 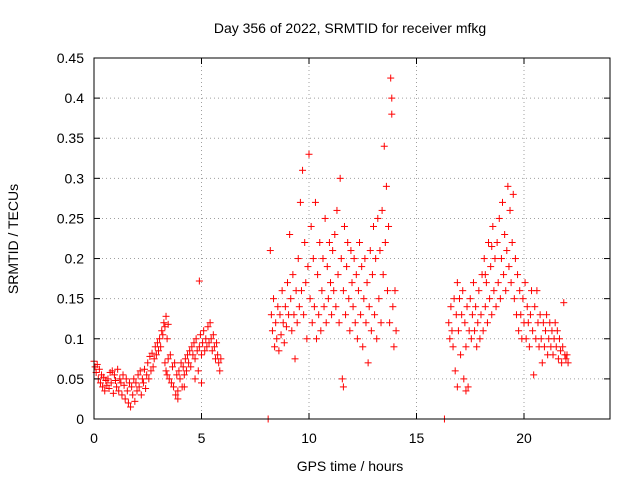 I want to click on y-tick-label: 0.15, so click(x=70, y=299).